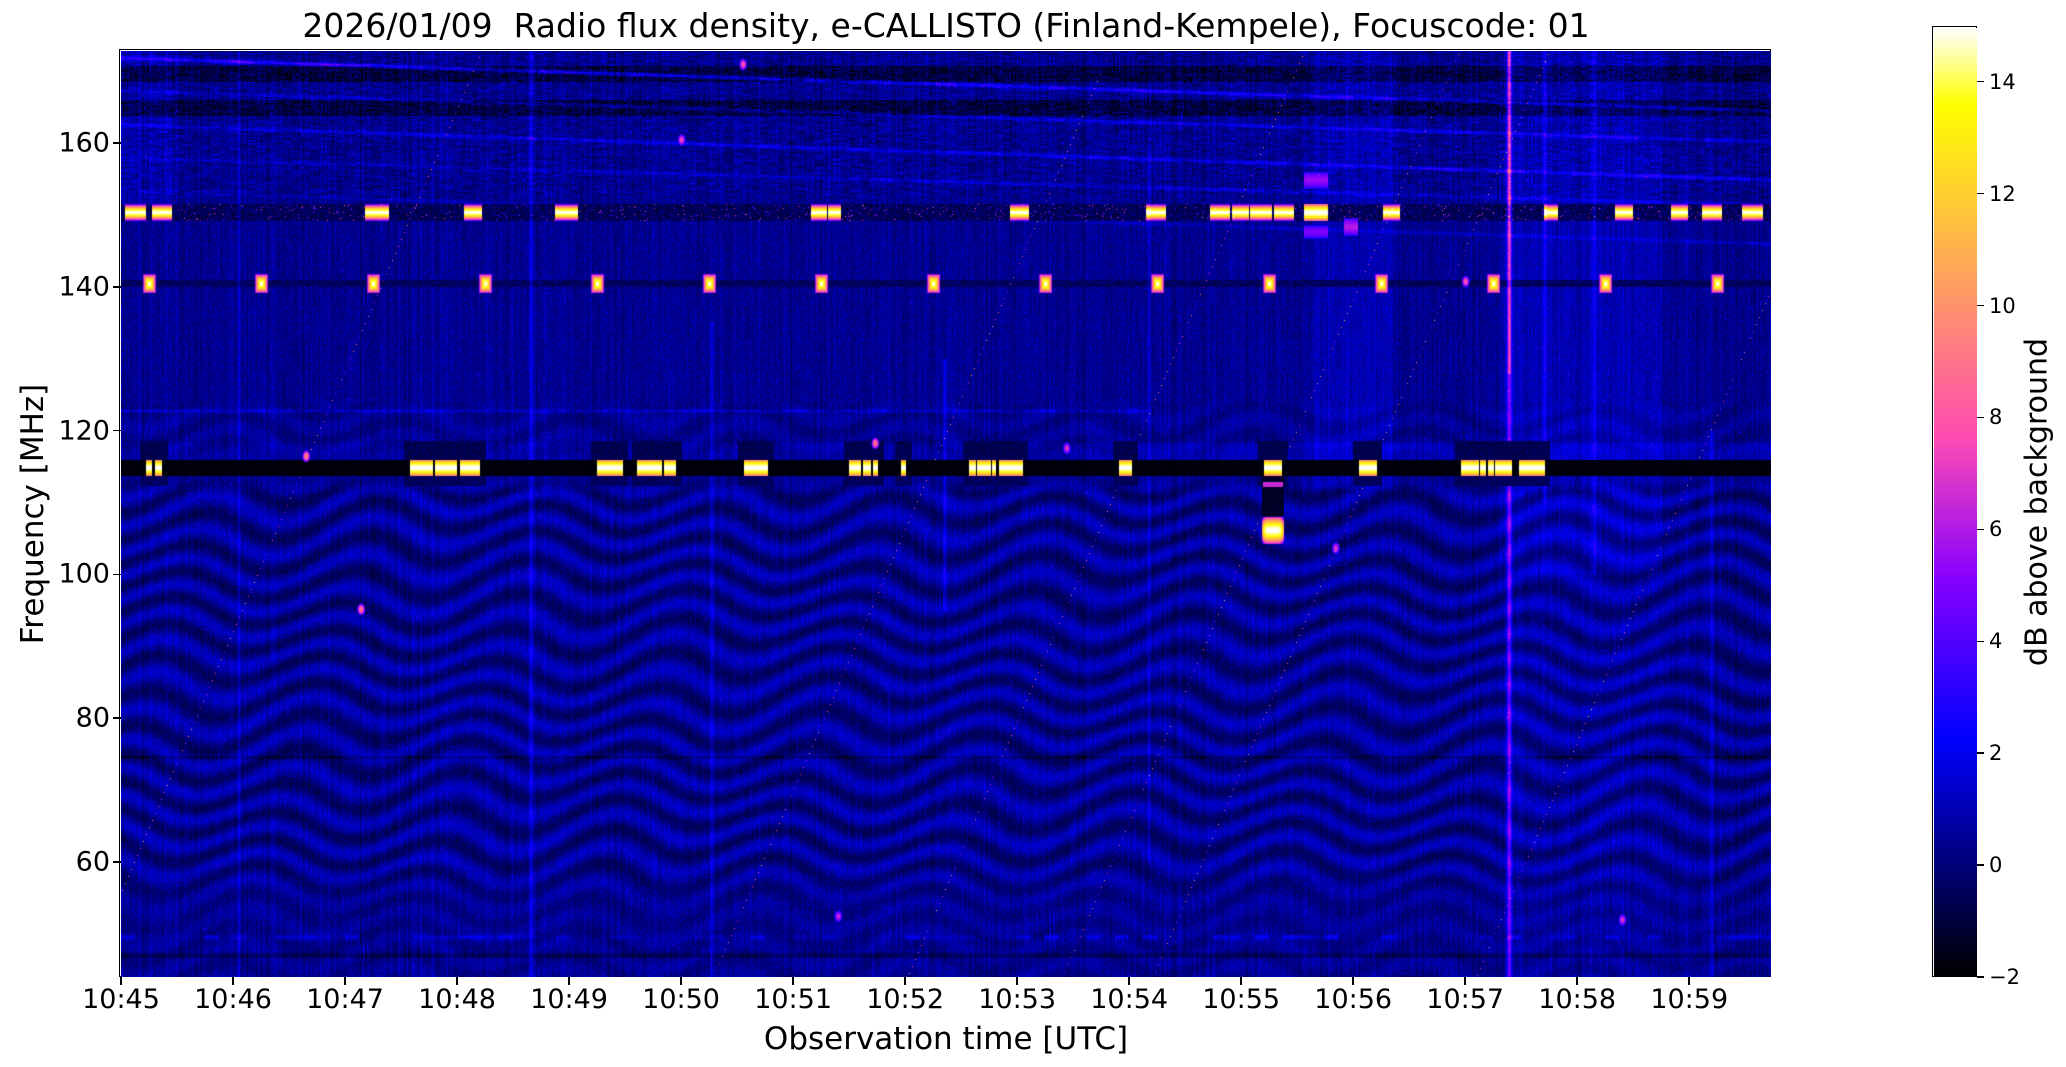 The height and width of the screenshot is (1067, 2066). Describe the element at coordinates (2002, 81) in the screenshot. I see `colorbar-tick-label: 14` at that location.